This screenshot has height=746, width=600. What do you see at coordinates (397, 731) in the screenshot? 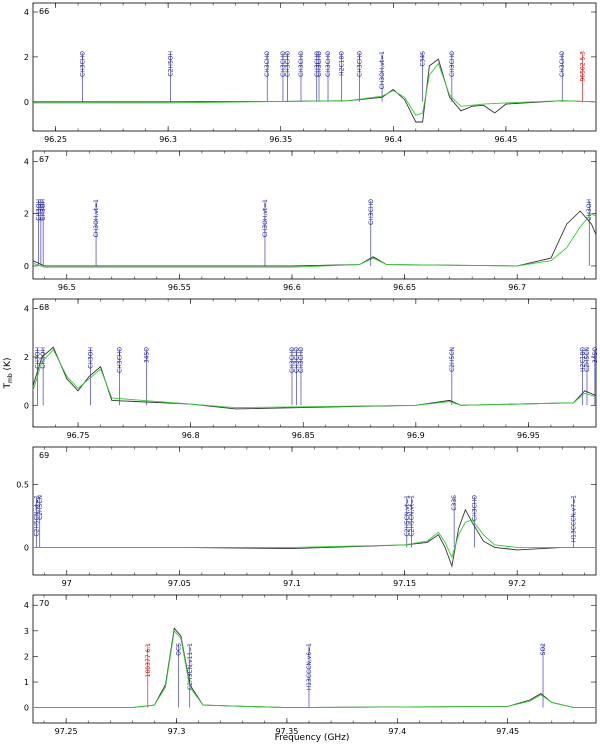
I see `x-tick-label: 97.4` at bounding box center [397, 731].